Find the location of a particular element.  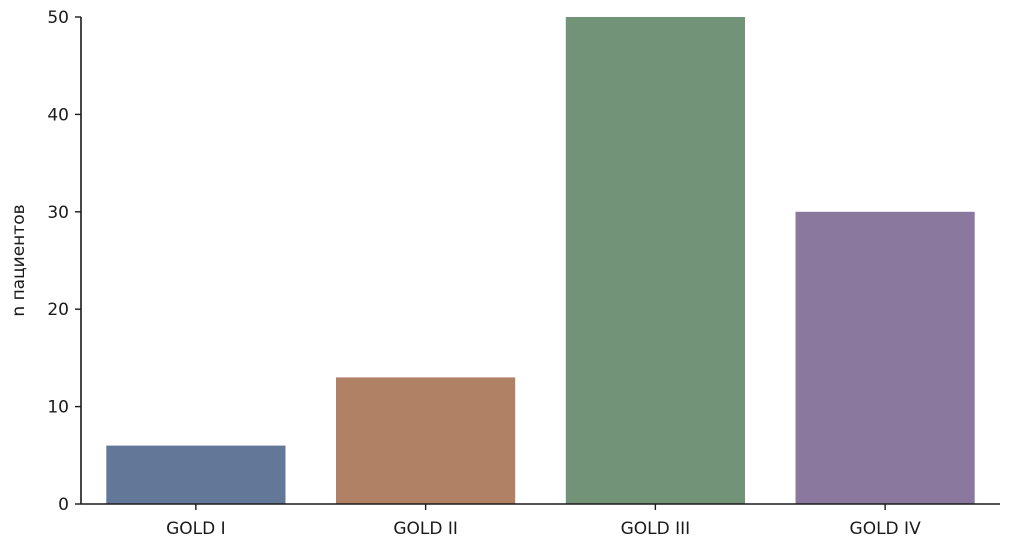

y-tick-label: 50 is located at coordinates (58, 18).